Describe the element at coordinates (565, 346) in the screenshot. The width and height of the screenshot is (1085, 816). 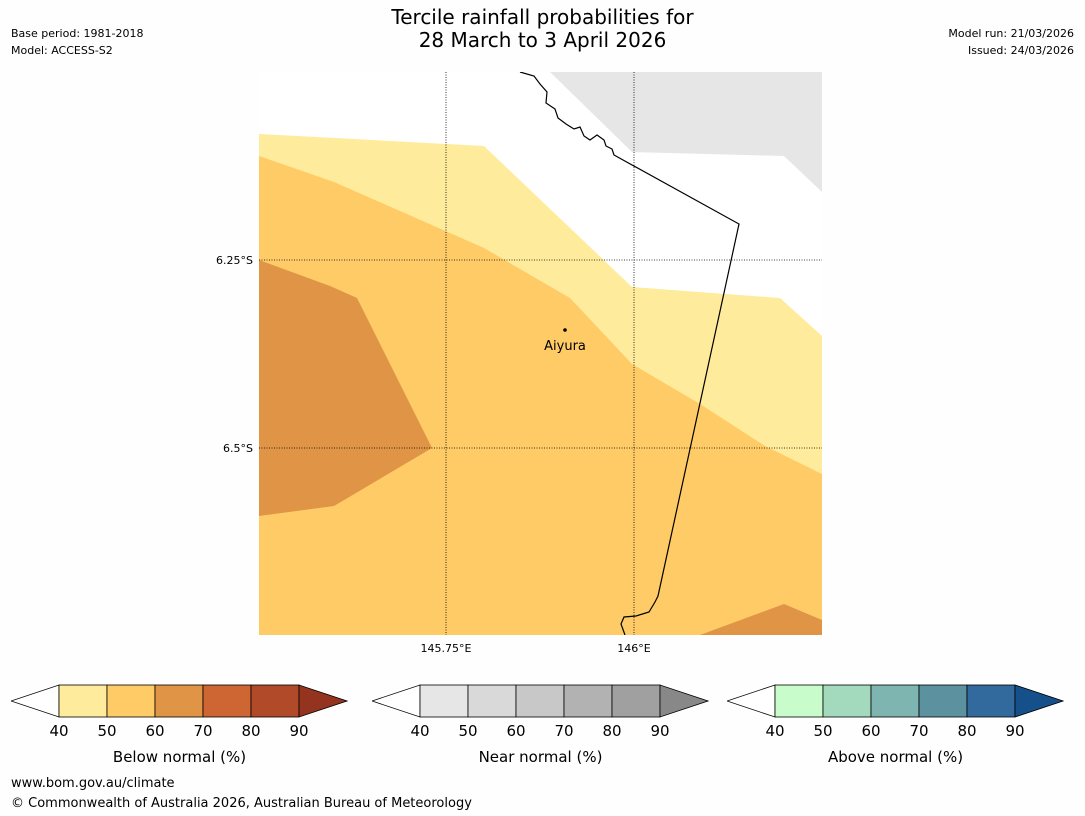
I see `location-label: Aiyura` at that location.